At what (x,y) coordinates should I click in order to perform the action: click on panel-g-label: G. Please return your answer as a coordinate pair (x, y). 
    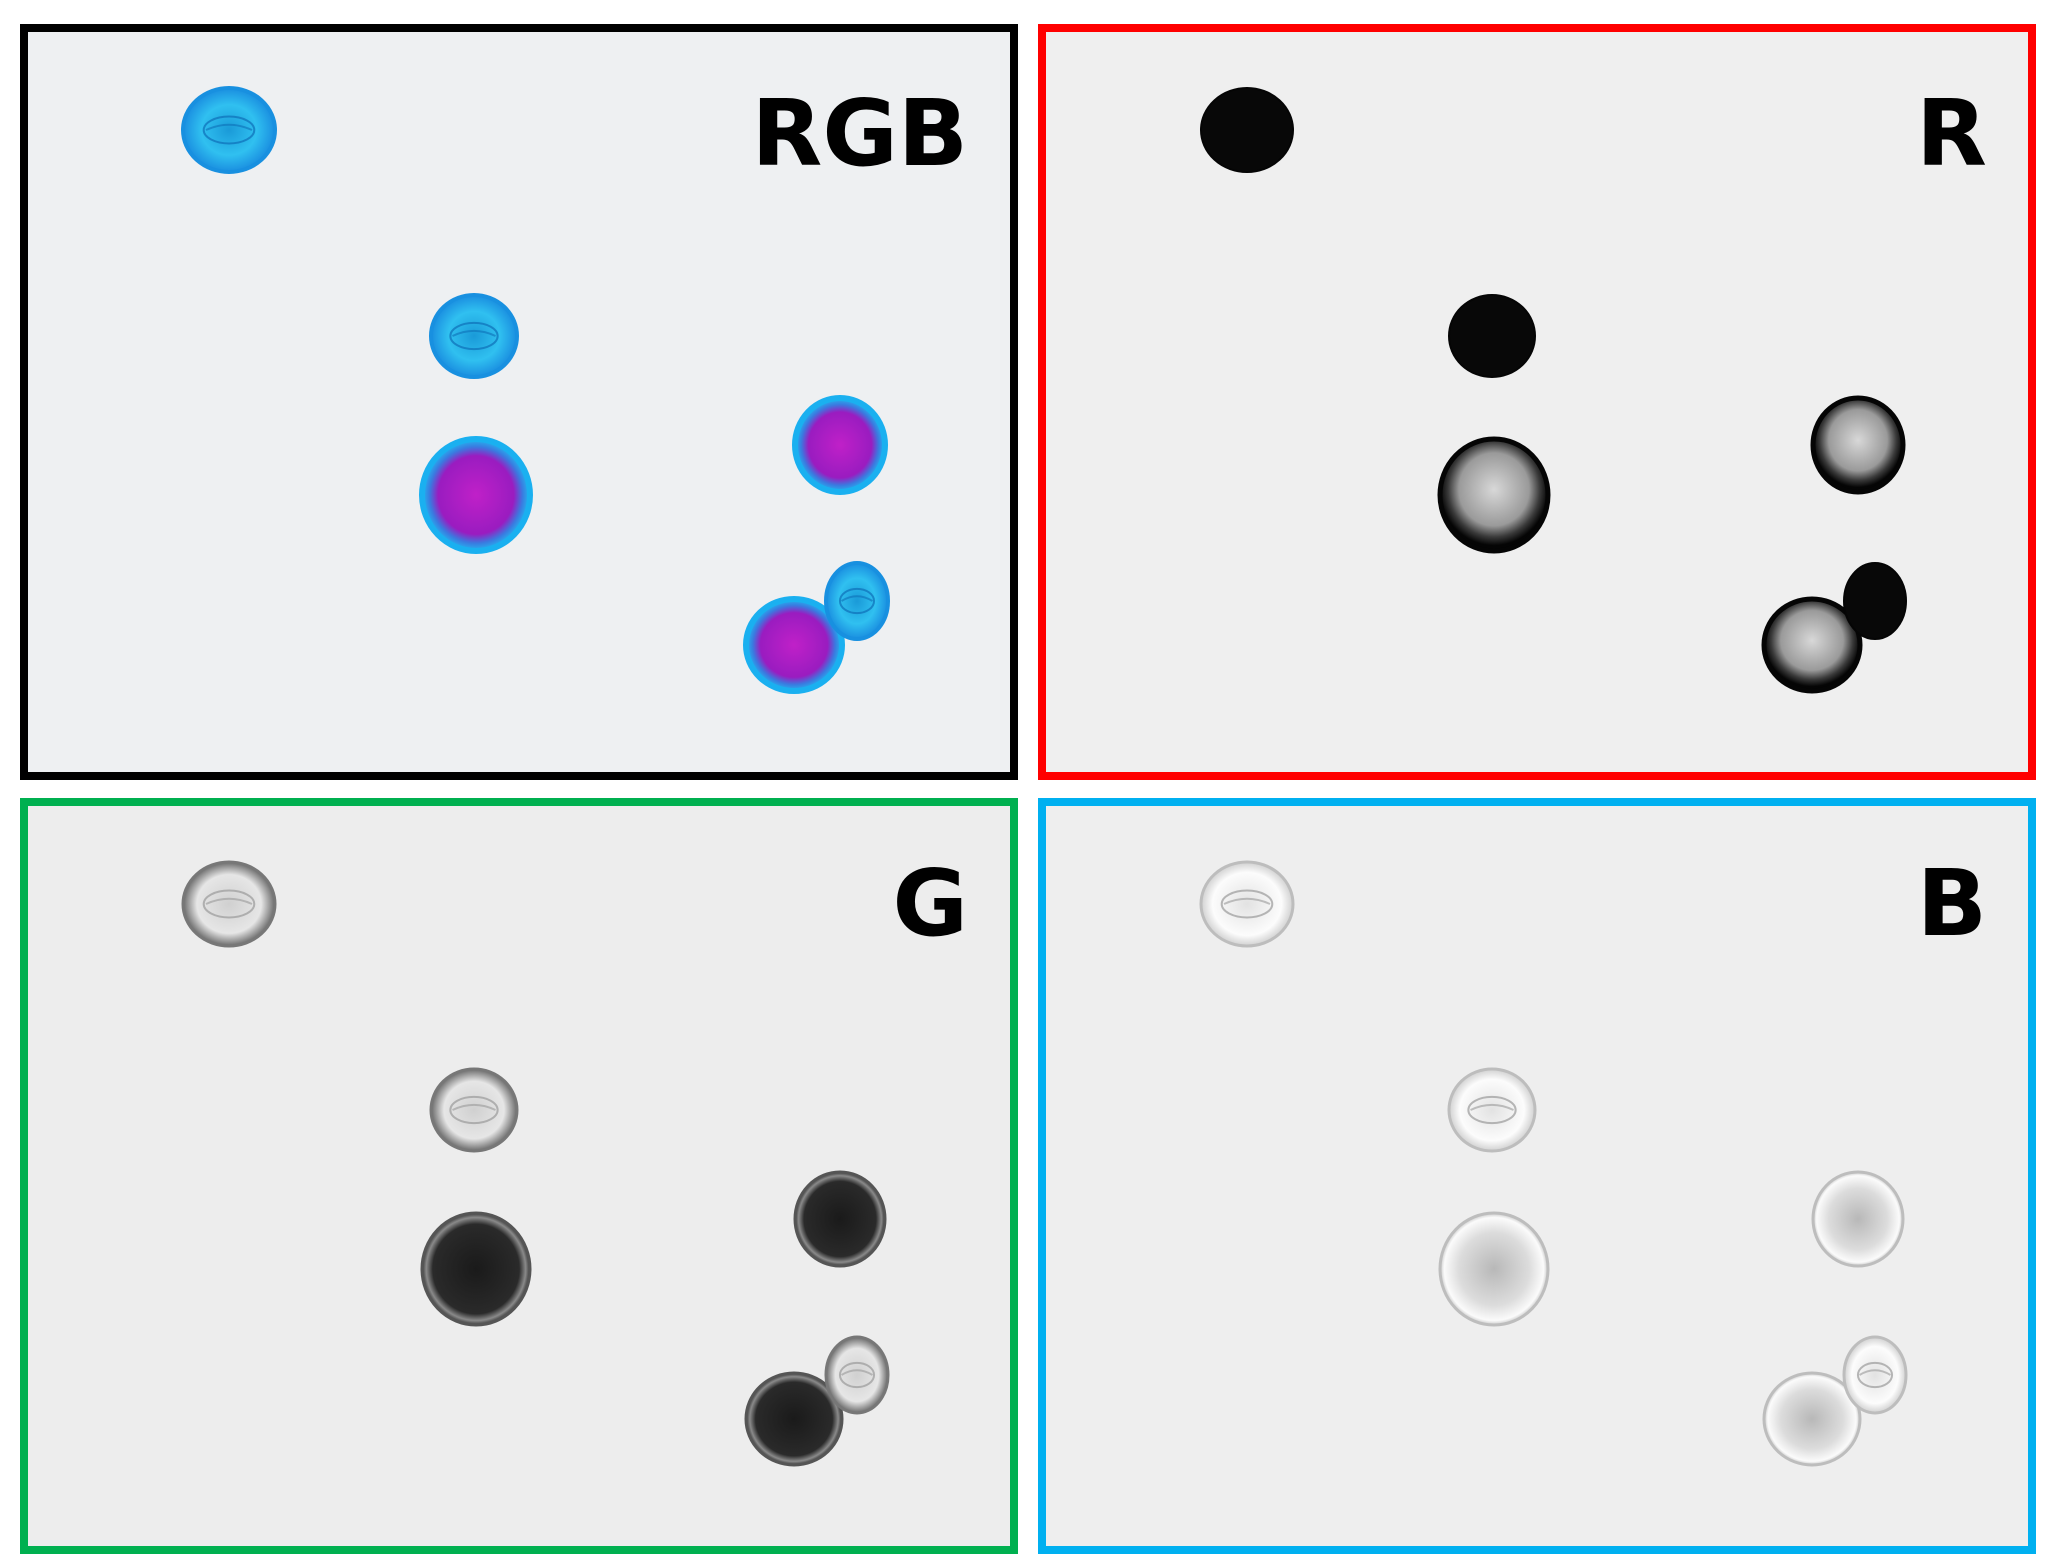
    Looking at the image, I should click on (930, 903).